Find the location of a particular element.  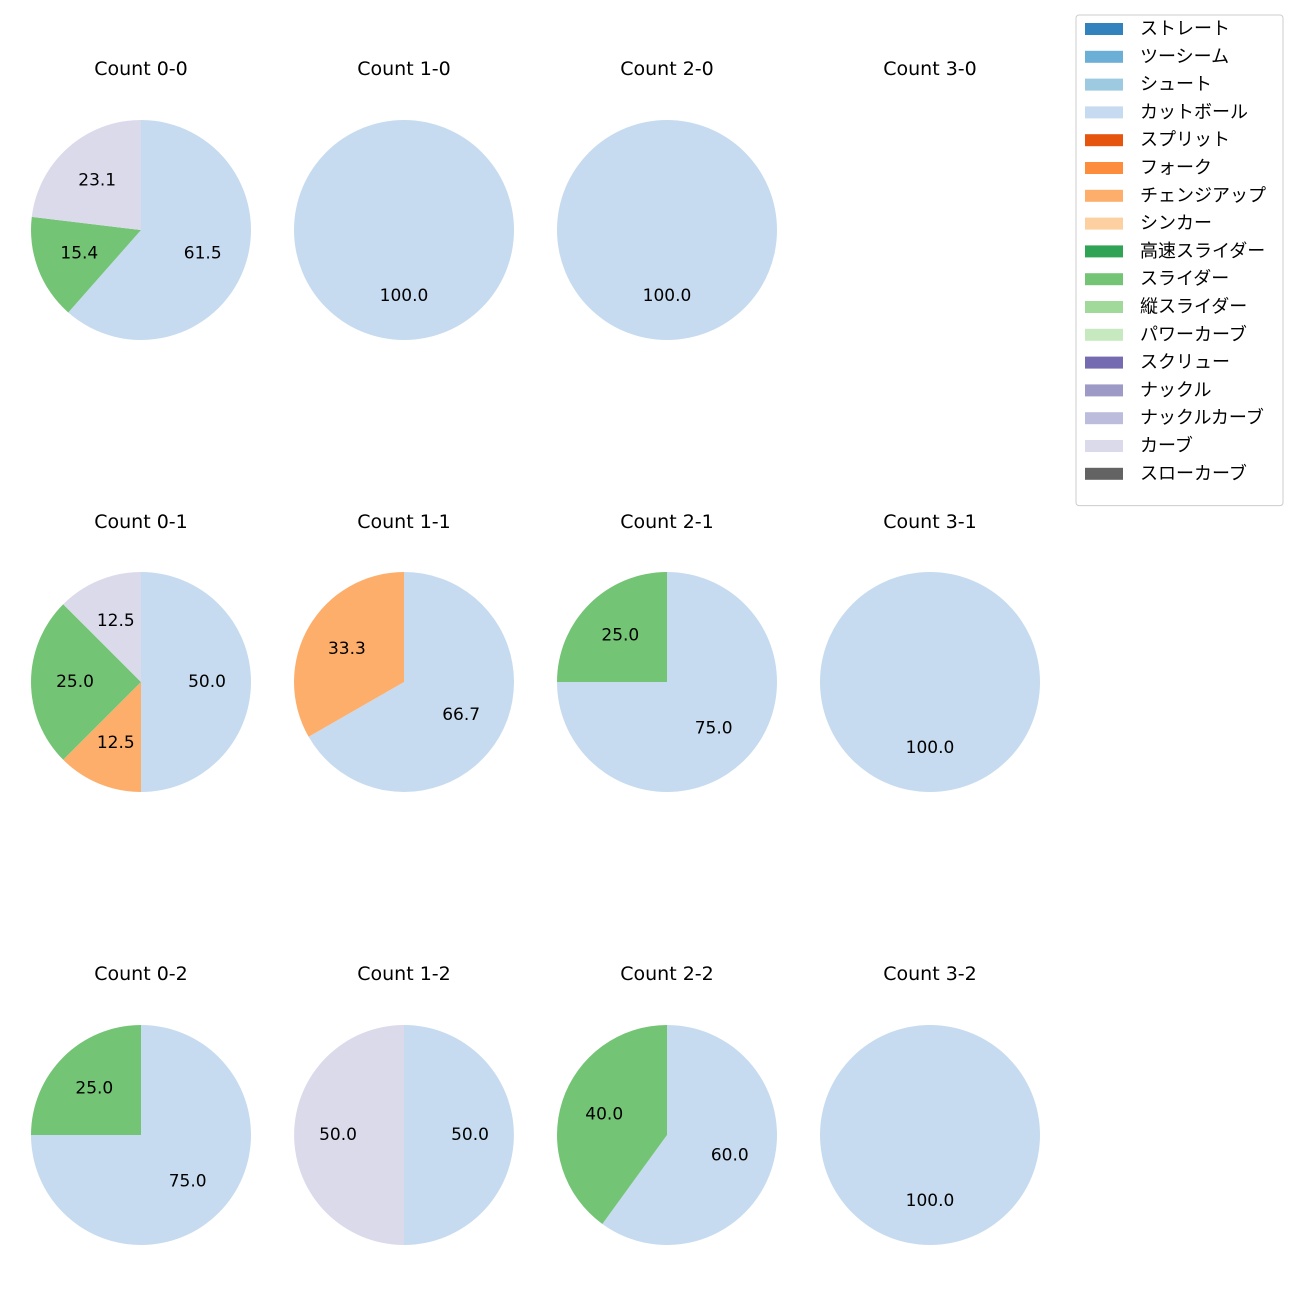

legend-item: ストレート is located at coordinates (1157, 29).